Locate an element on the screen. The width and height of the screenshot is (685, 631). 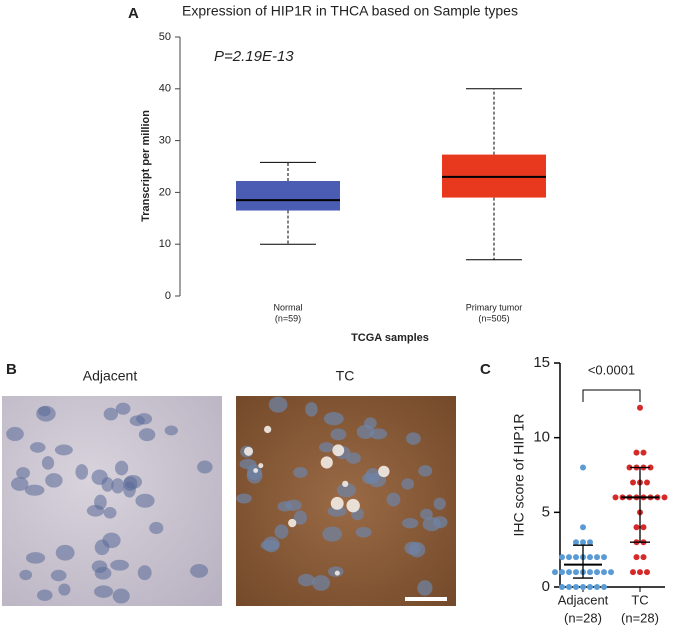
y-tick-label: 15 is located at coordinates (541, 362).